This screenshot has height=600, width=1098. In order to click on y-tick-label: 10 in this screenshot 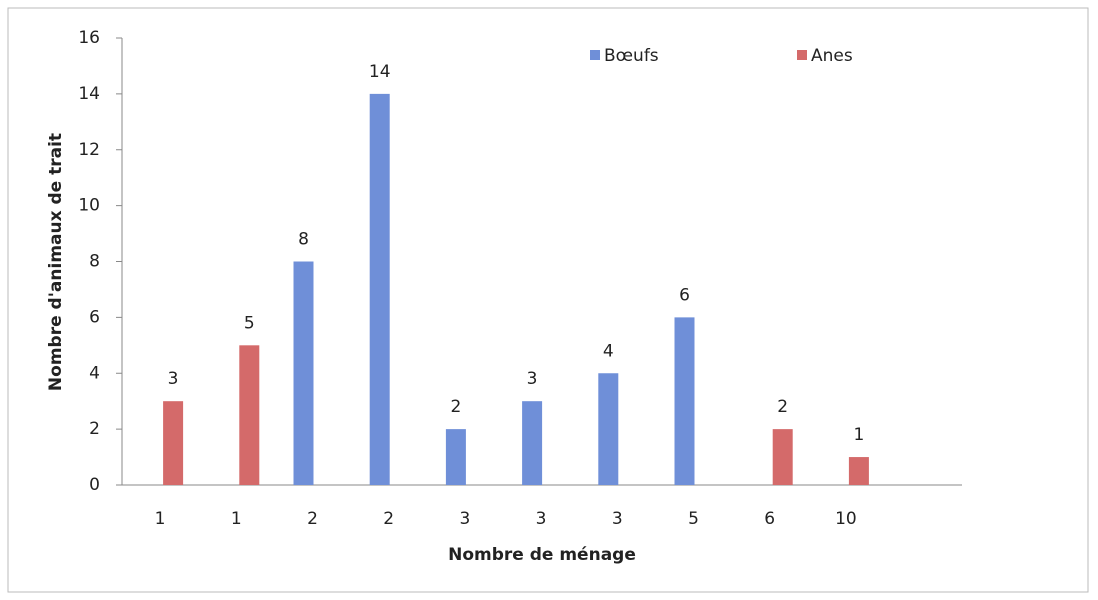, I will do `click(89, 206)`.